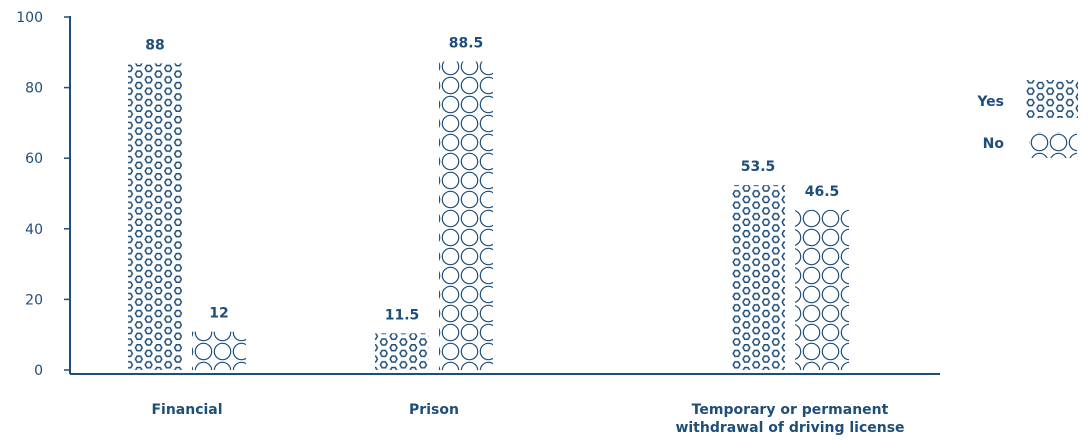 This screenshot has width=1088, height=440. What do you see at coordinates (1053, 145) in the screenshot?
I see `legend-swatch-no` at bounding box center [1053, 145].